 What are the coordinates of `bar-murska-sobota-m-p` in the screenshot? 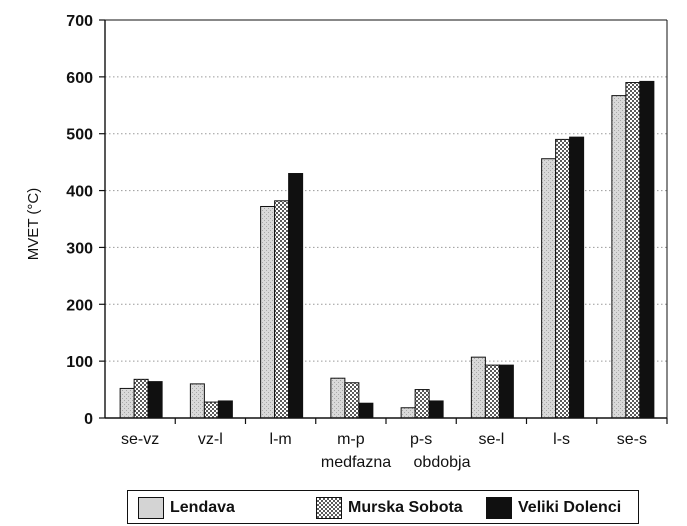 It's located at (352, 400).